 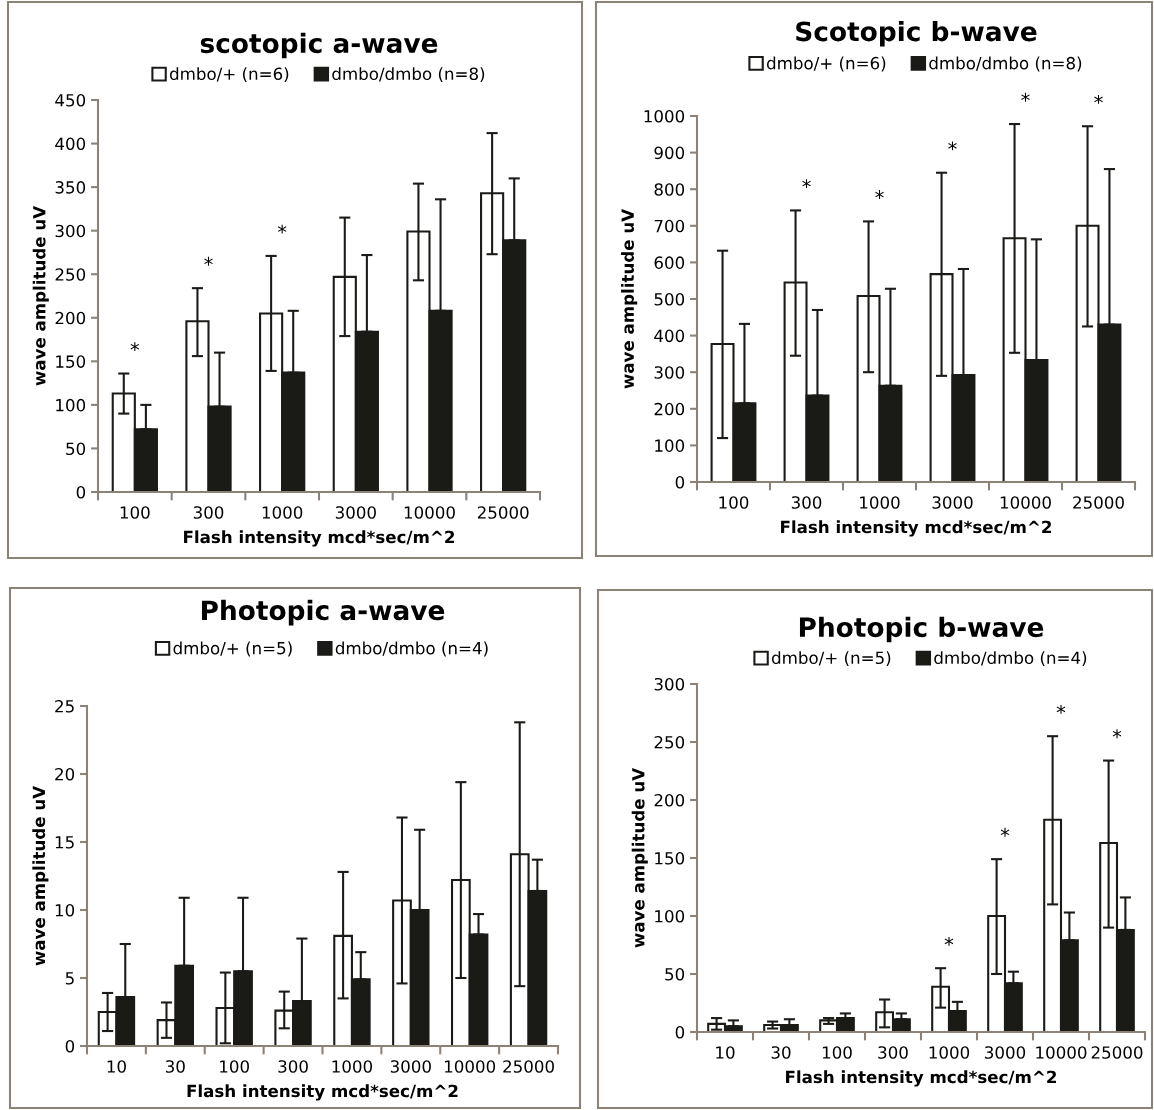 I want to click on y-tick-label: 5, so click(x=69, y=978).